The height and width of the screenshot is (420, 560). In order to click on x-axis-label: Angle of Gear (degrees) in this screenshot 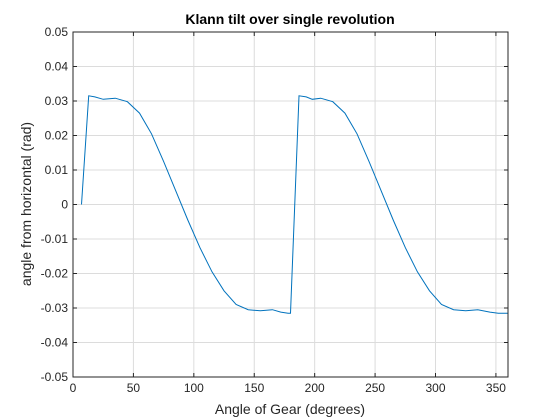, I will do `click(290, 409)`.